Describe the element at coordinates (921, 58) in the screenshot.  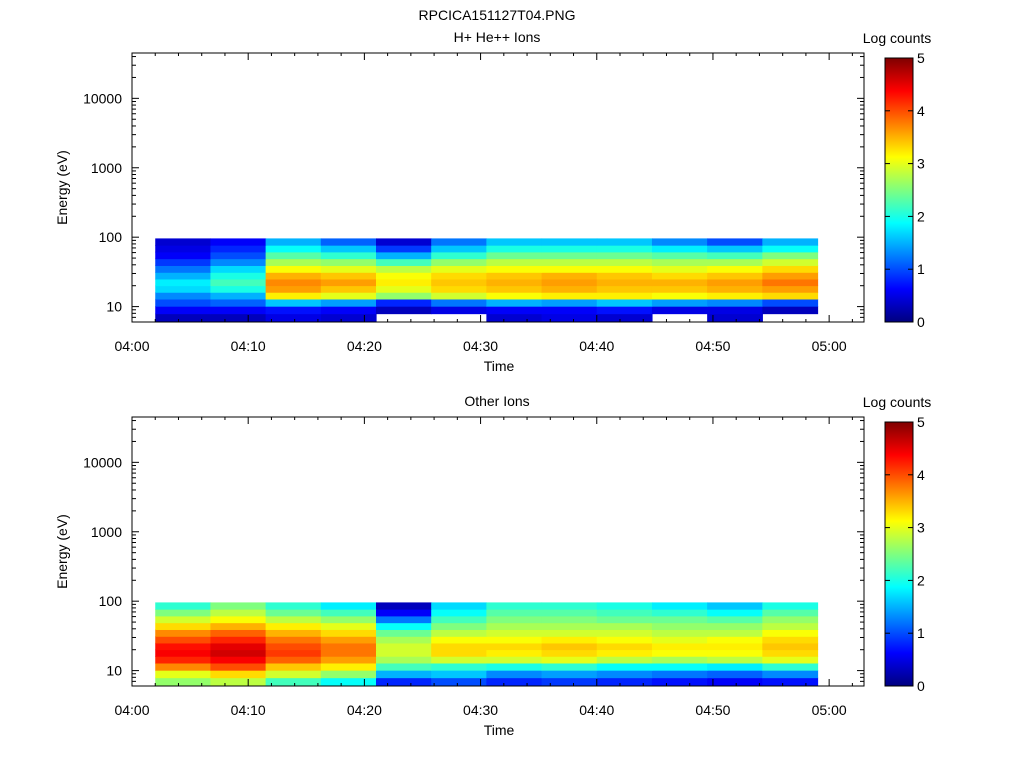
I see `colorbar-tick-label: 5` at that location.